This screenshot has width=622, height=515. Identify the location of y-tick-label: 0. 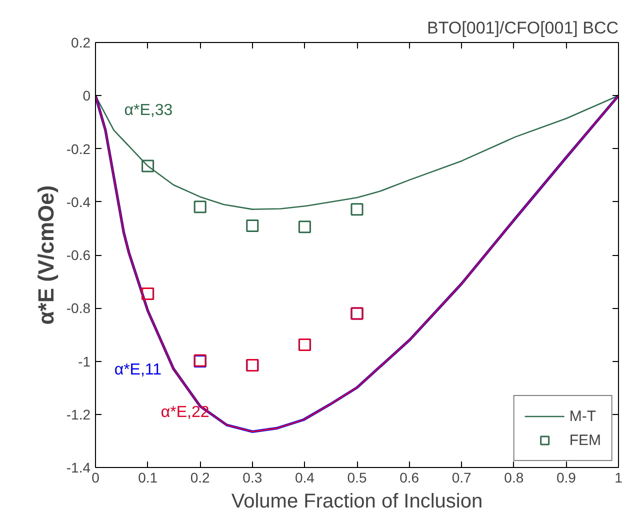
(86, 96).